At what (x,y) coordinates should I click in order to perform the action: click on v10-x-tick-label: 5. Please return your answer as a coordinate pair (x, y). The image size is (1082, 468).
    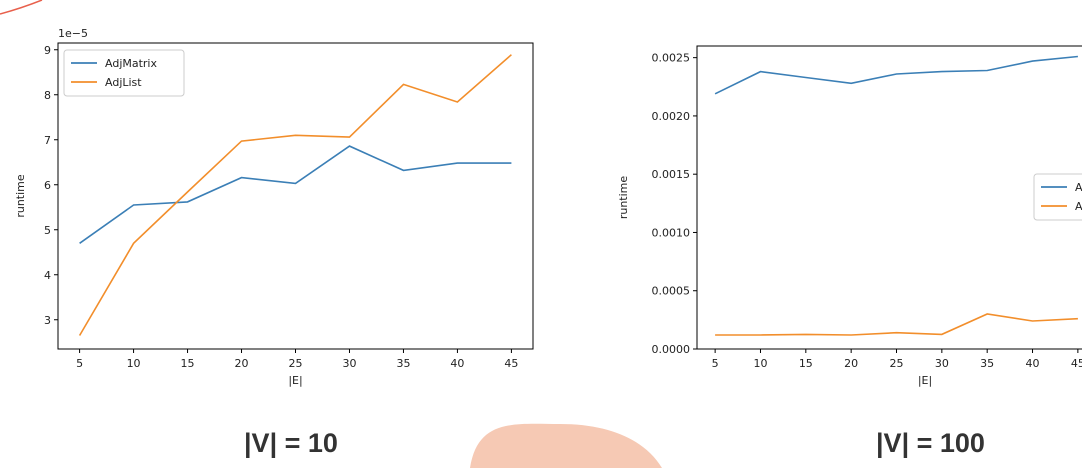
    Looking at the image, I should click on (79, 363).